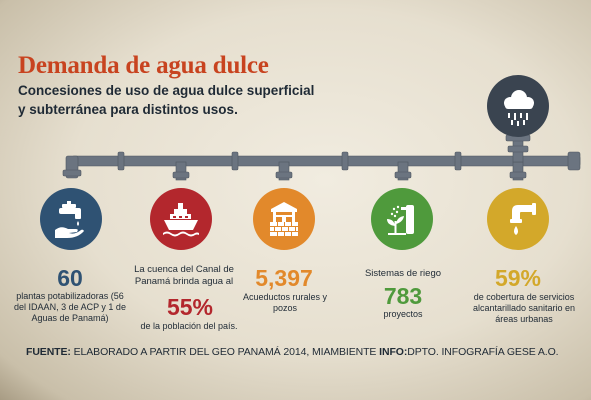 The image size is (591, 400). What do you see at coordinates (70, 278) in the screenshot?
I see `value-plantas: 60` at bounding box center [70, 278].